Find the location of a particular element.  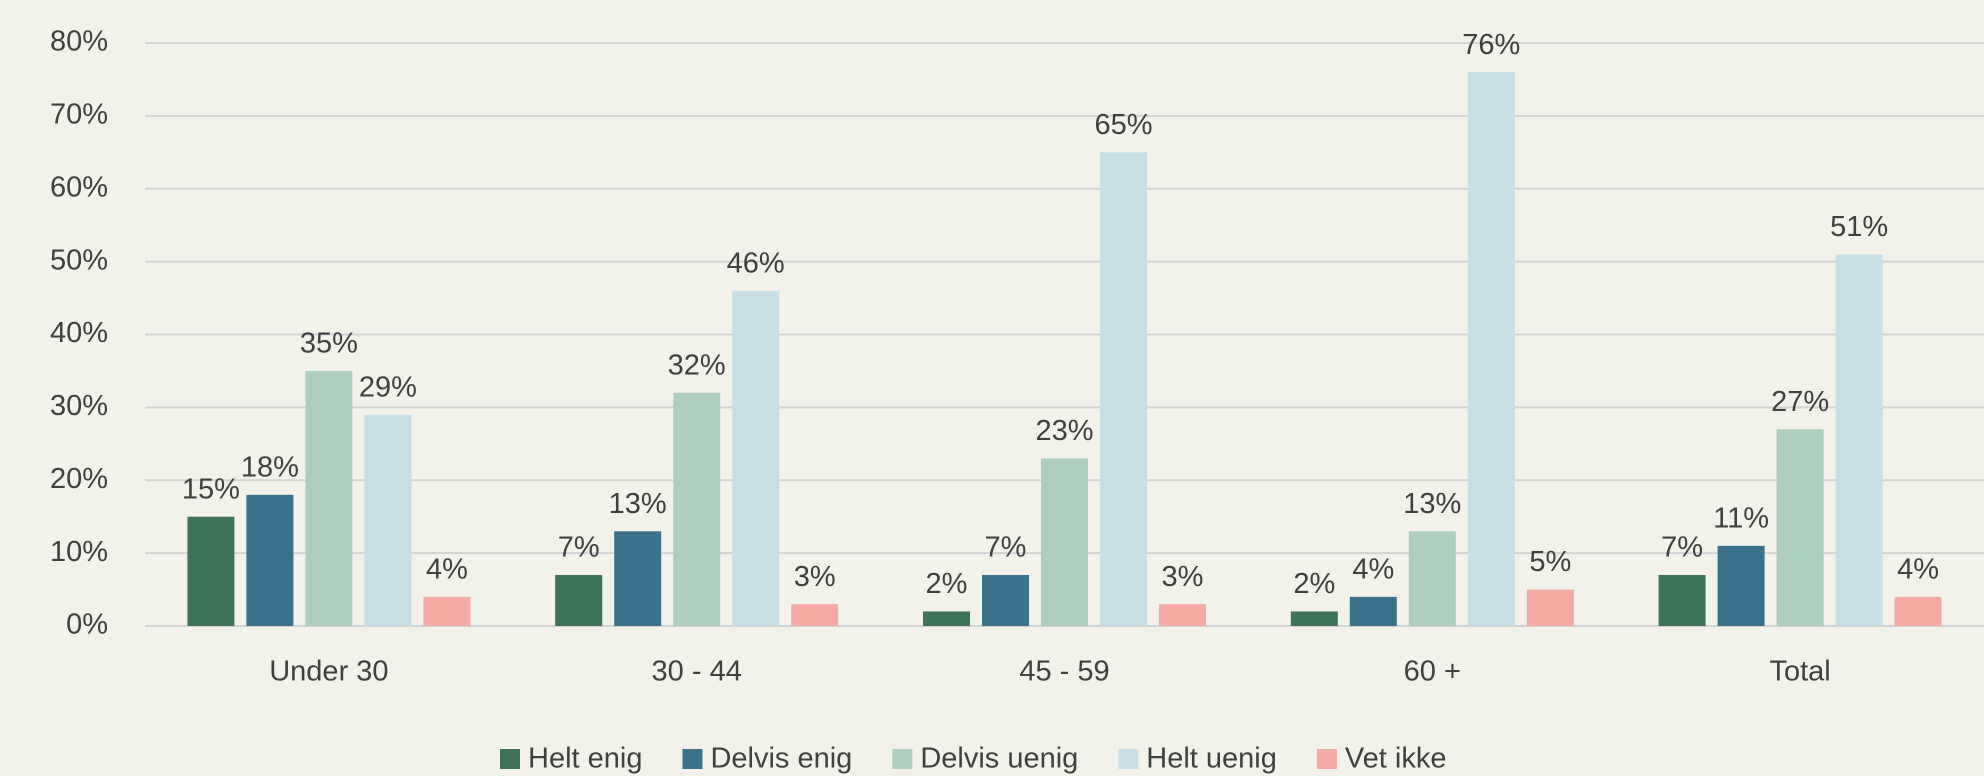

y-tick-label: 0% is located at coordinates (87, 625).